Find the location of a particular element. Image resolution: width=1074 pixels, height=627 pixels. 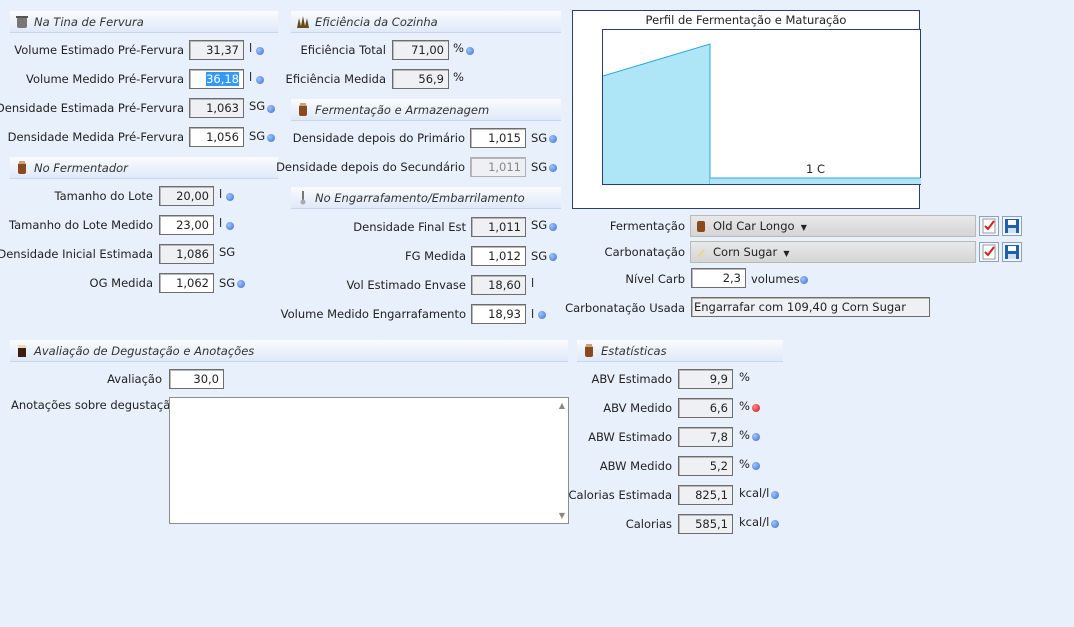

primary-gravity-input: 1,015 is located at coordinates (498, 138).